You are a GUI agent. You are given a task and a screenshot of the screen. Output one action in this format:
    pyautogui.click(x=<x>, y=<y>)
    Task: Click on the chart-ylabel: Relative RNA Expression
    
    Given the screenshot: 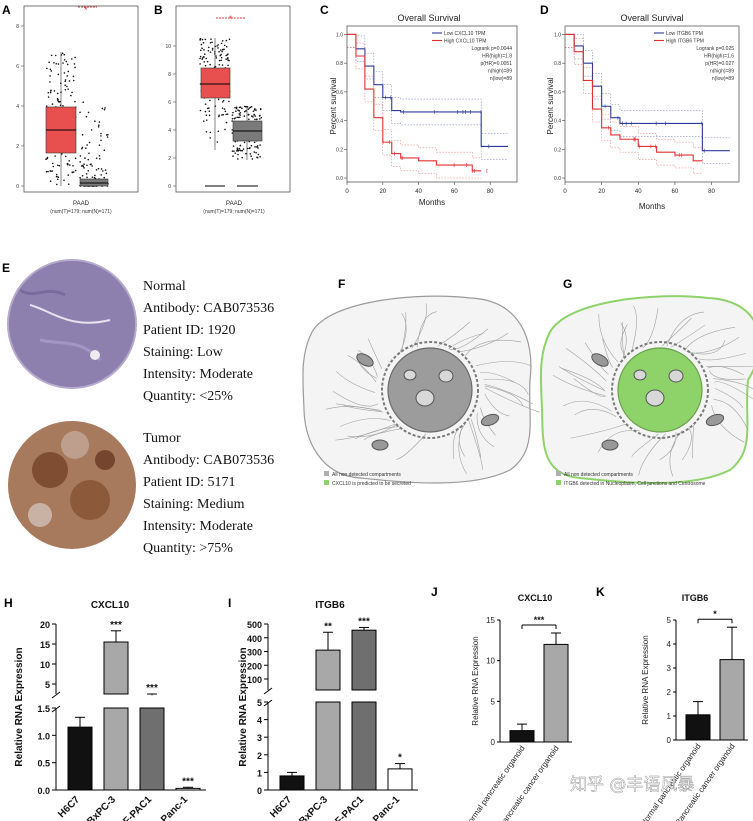 What is the action you would take?
    pyautogui.click(x=243, y=706)
    